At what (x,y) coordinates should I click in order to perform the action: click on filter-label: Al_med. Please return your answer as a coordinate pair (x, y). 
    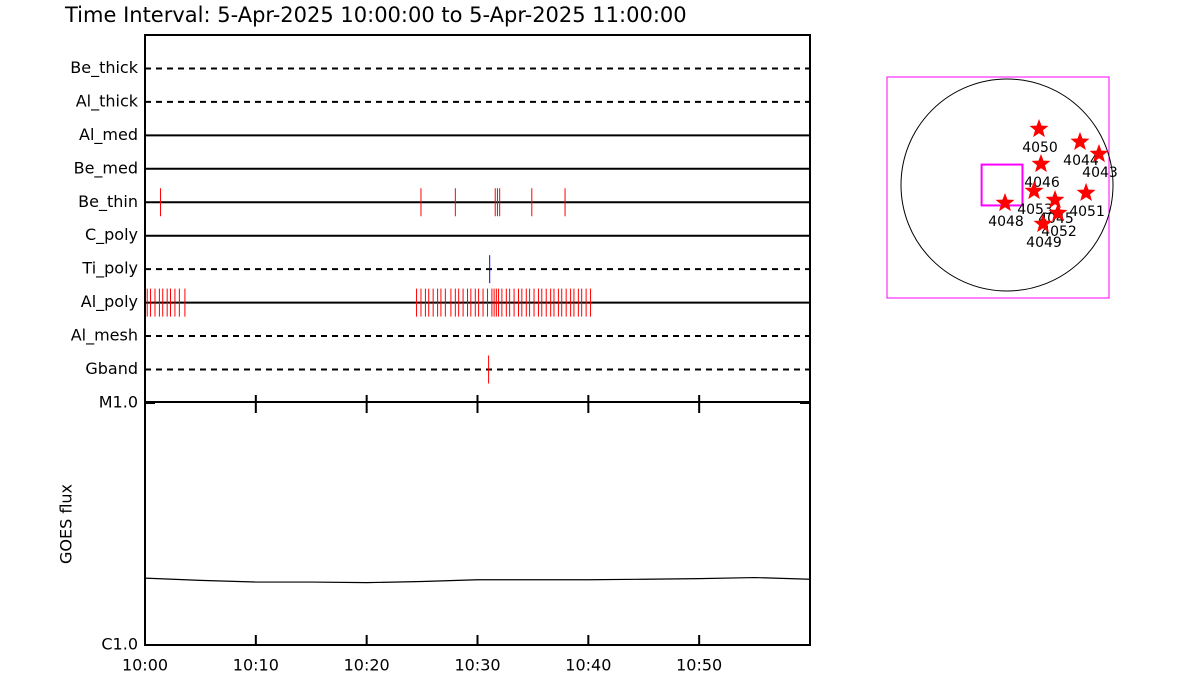
    Looking at the image, I should click on (108, 135).